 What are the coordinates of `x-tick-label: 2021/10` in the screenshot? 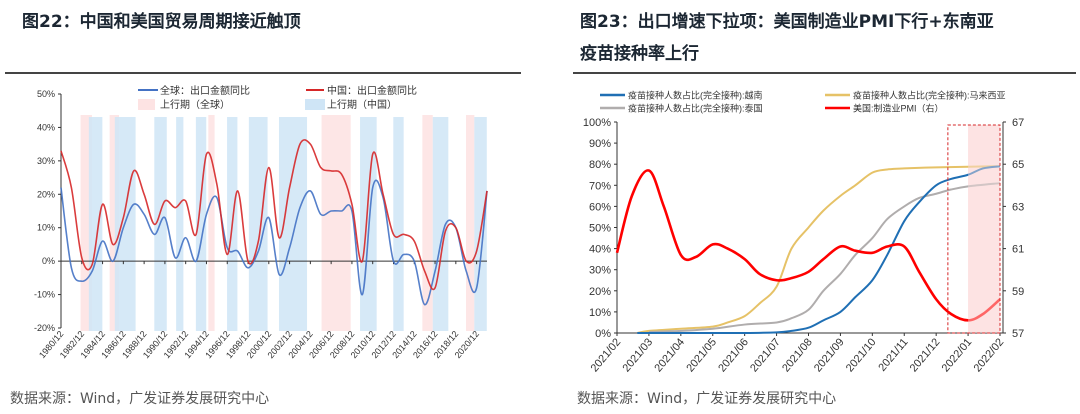 It's located at (861, 355).